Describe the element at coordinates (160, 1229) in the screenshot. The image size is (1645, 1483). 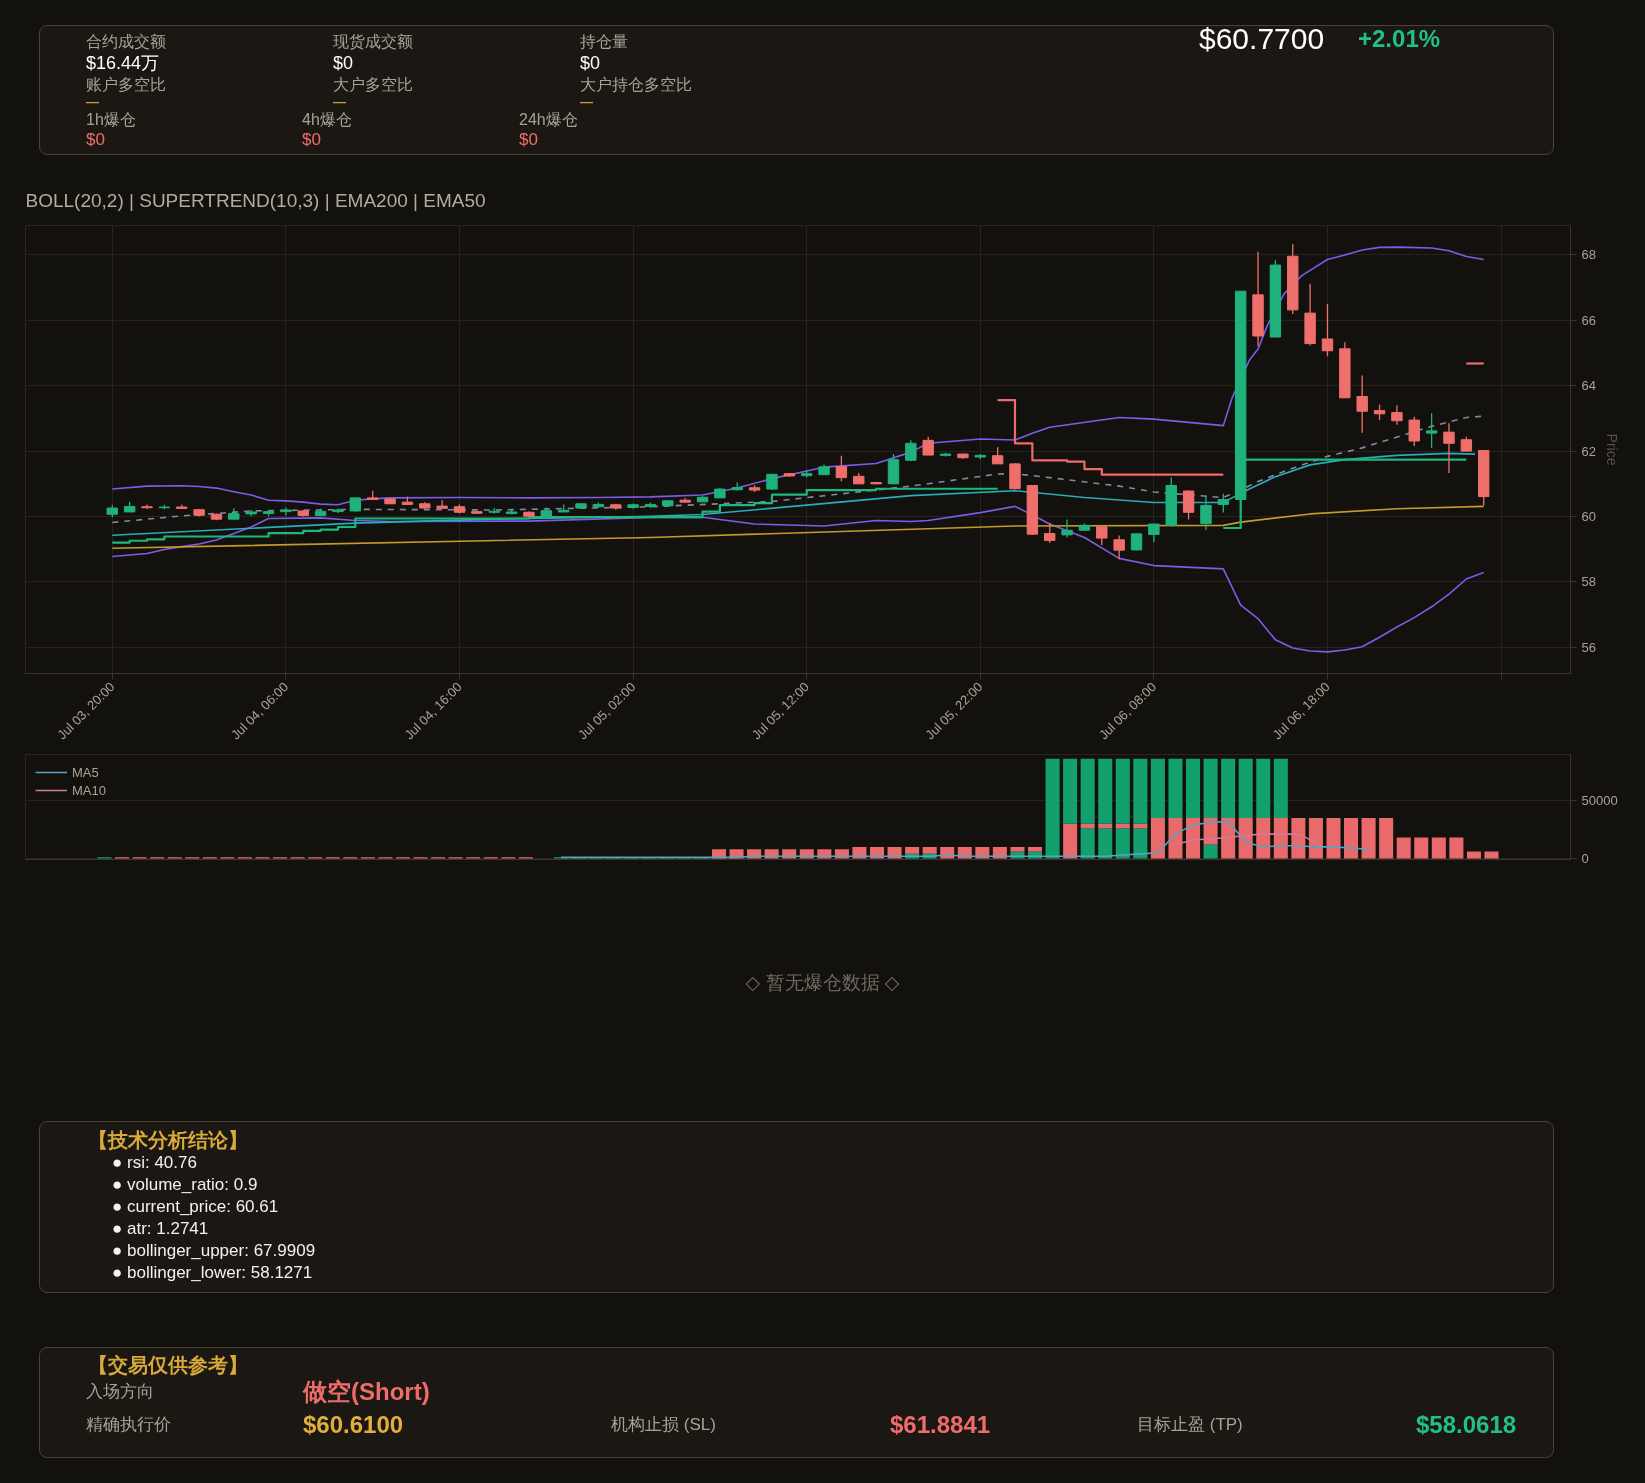
I see `text: ● atr: 1.2741` at that location.